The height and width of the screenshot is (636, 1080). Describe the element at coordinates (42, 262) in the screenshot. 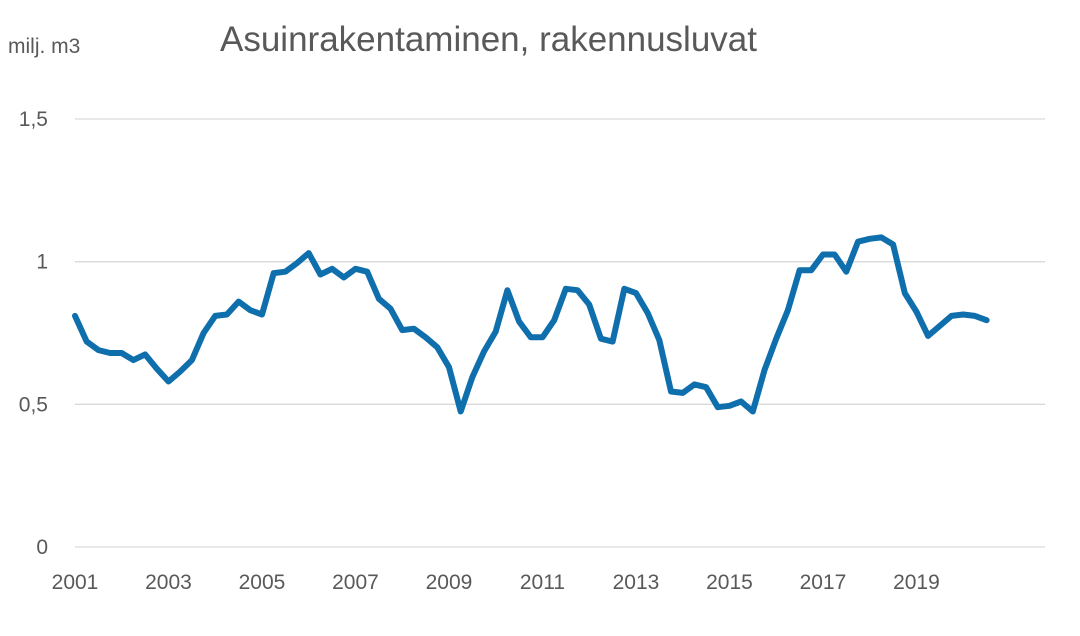

I see `y-tick-label: 1` at that location.